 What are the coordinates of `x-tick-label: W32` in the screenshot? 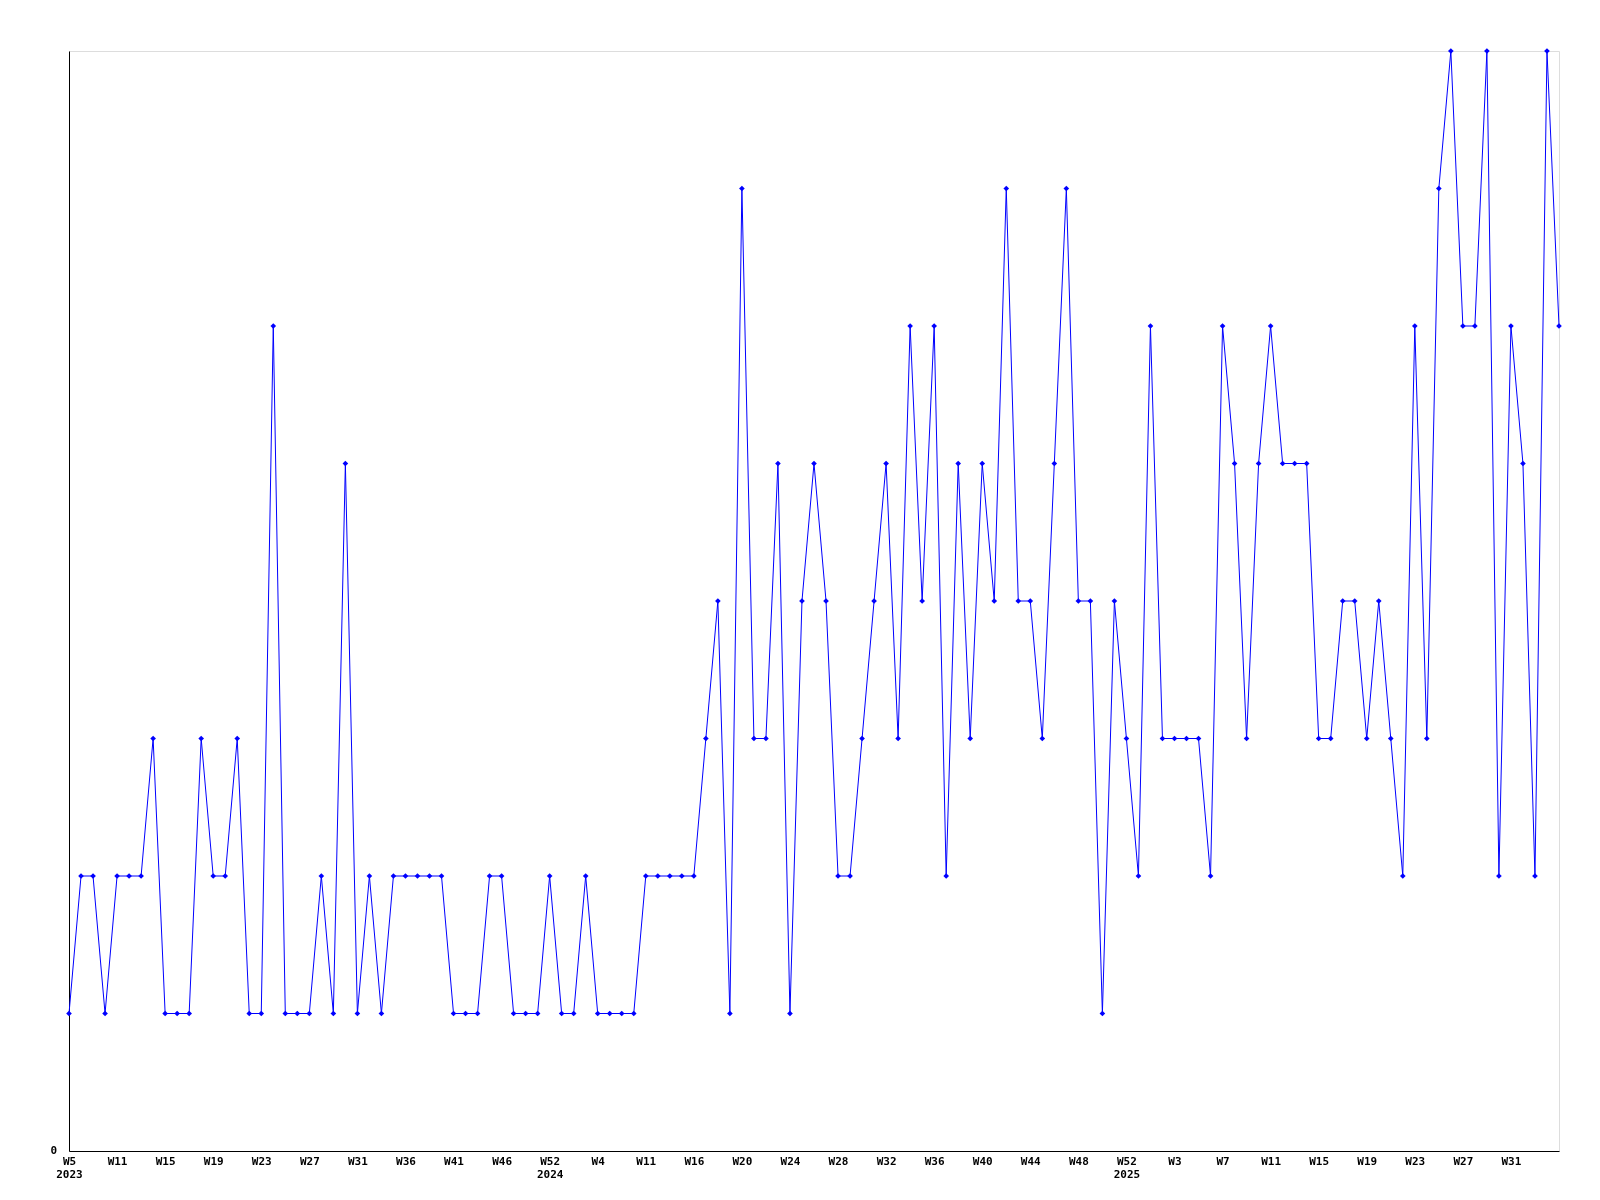 It's located at (886, 1161).